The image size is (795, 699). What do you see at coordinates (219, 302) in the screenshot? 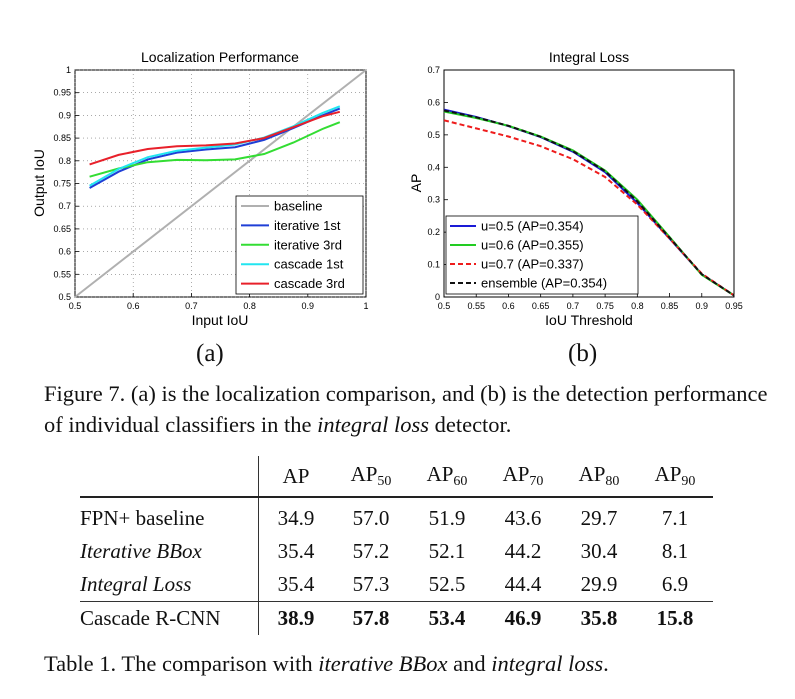
I see `x-ticks: 0.5 0.6 0.7 0.8 0.9 1` at bounding box center [219, 302].